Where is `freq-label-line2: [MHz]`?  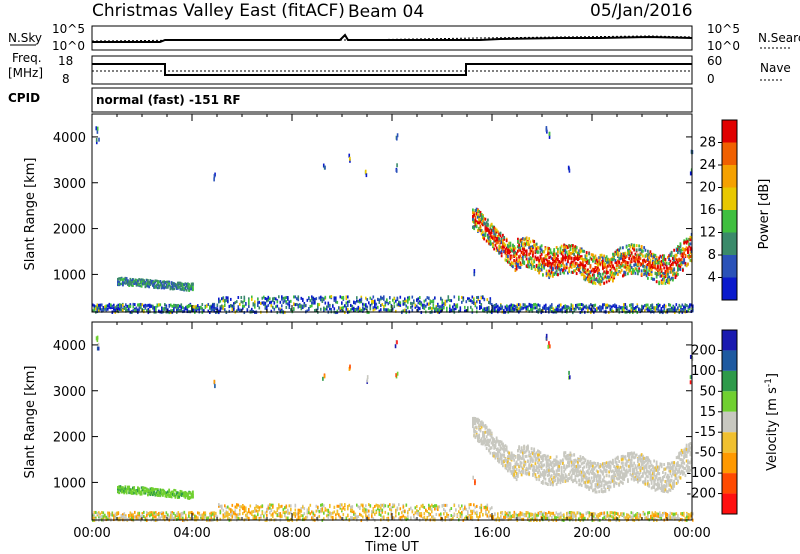 freq-label-line2: [MHz] is located at coordinates (25, 73).